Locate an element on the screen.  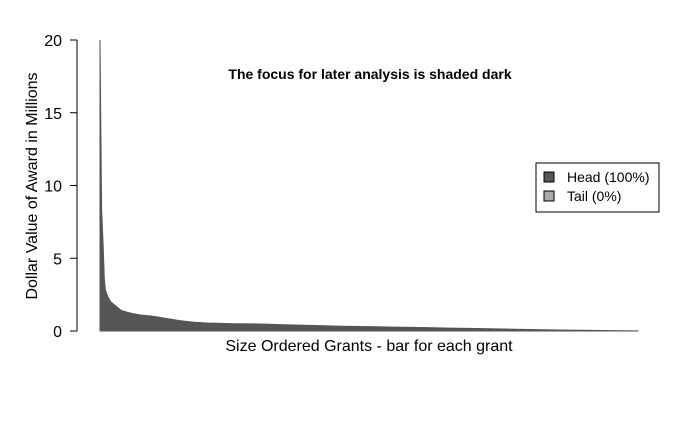
y-tick-label: 5 is located at coordinates (57, 259).